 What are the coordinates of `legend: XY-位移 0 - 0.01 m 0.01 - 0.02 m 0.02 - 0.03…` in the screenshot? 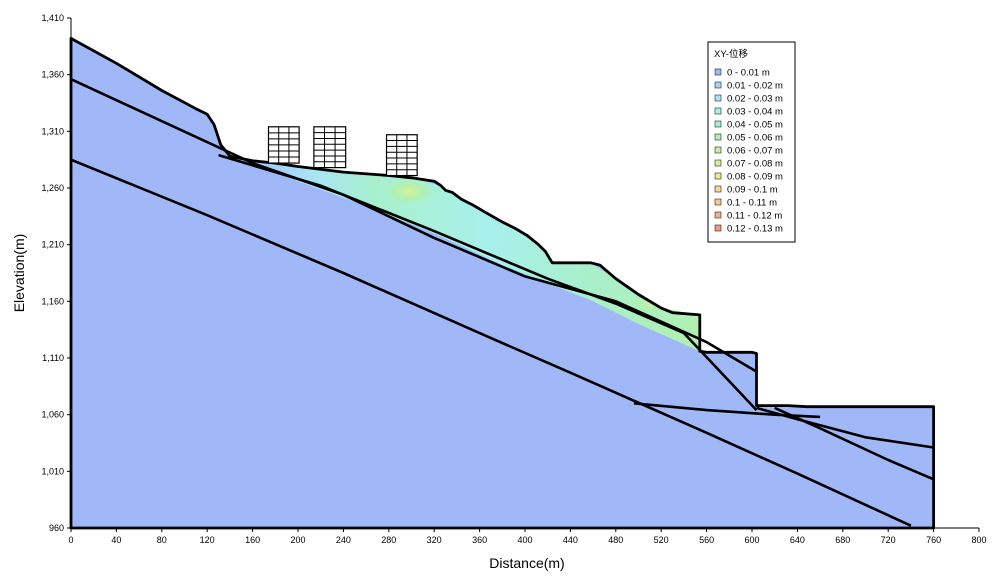 It's located at (751, 142).